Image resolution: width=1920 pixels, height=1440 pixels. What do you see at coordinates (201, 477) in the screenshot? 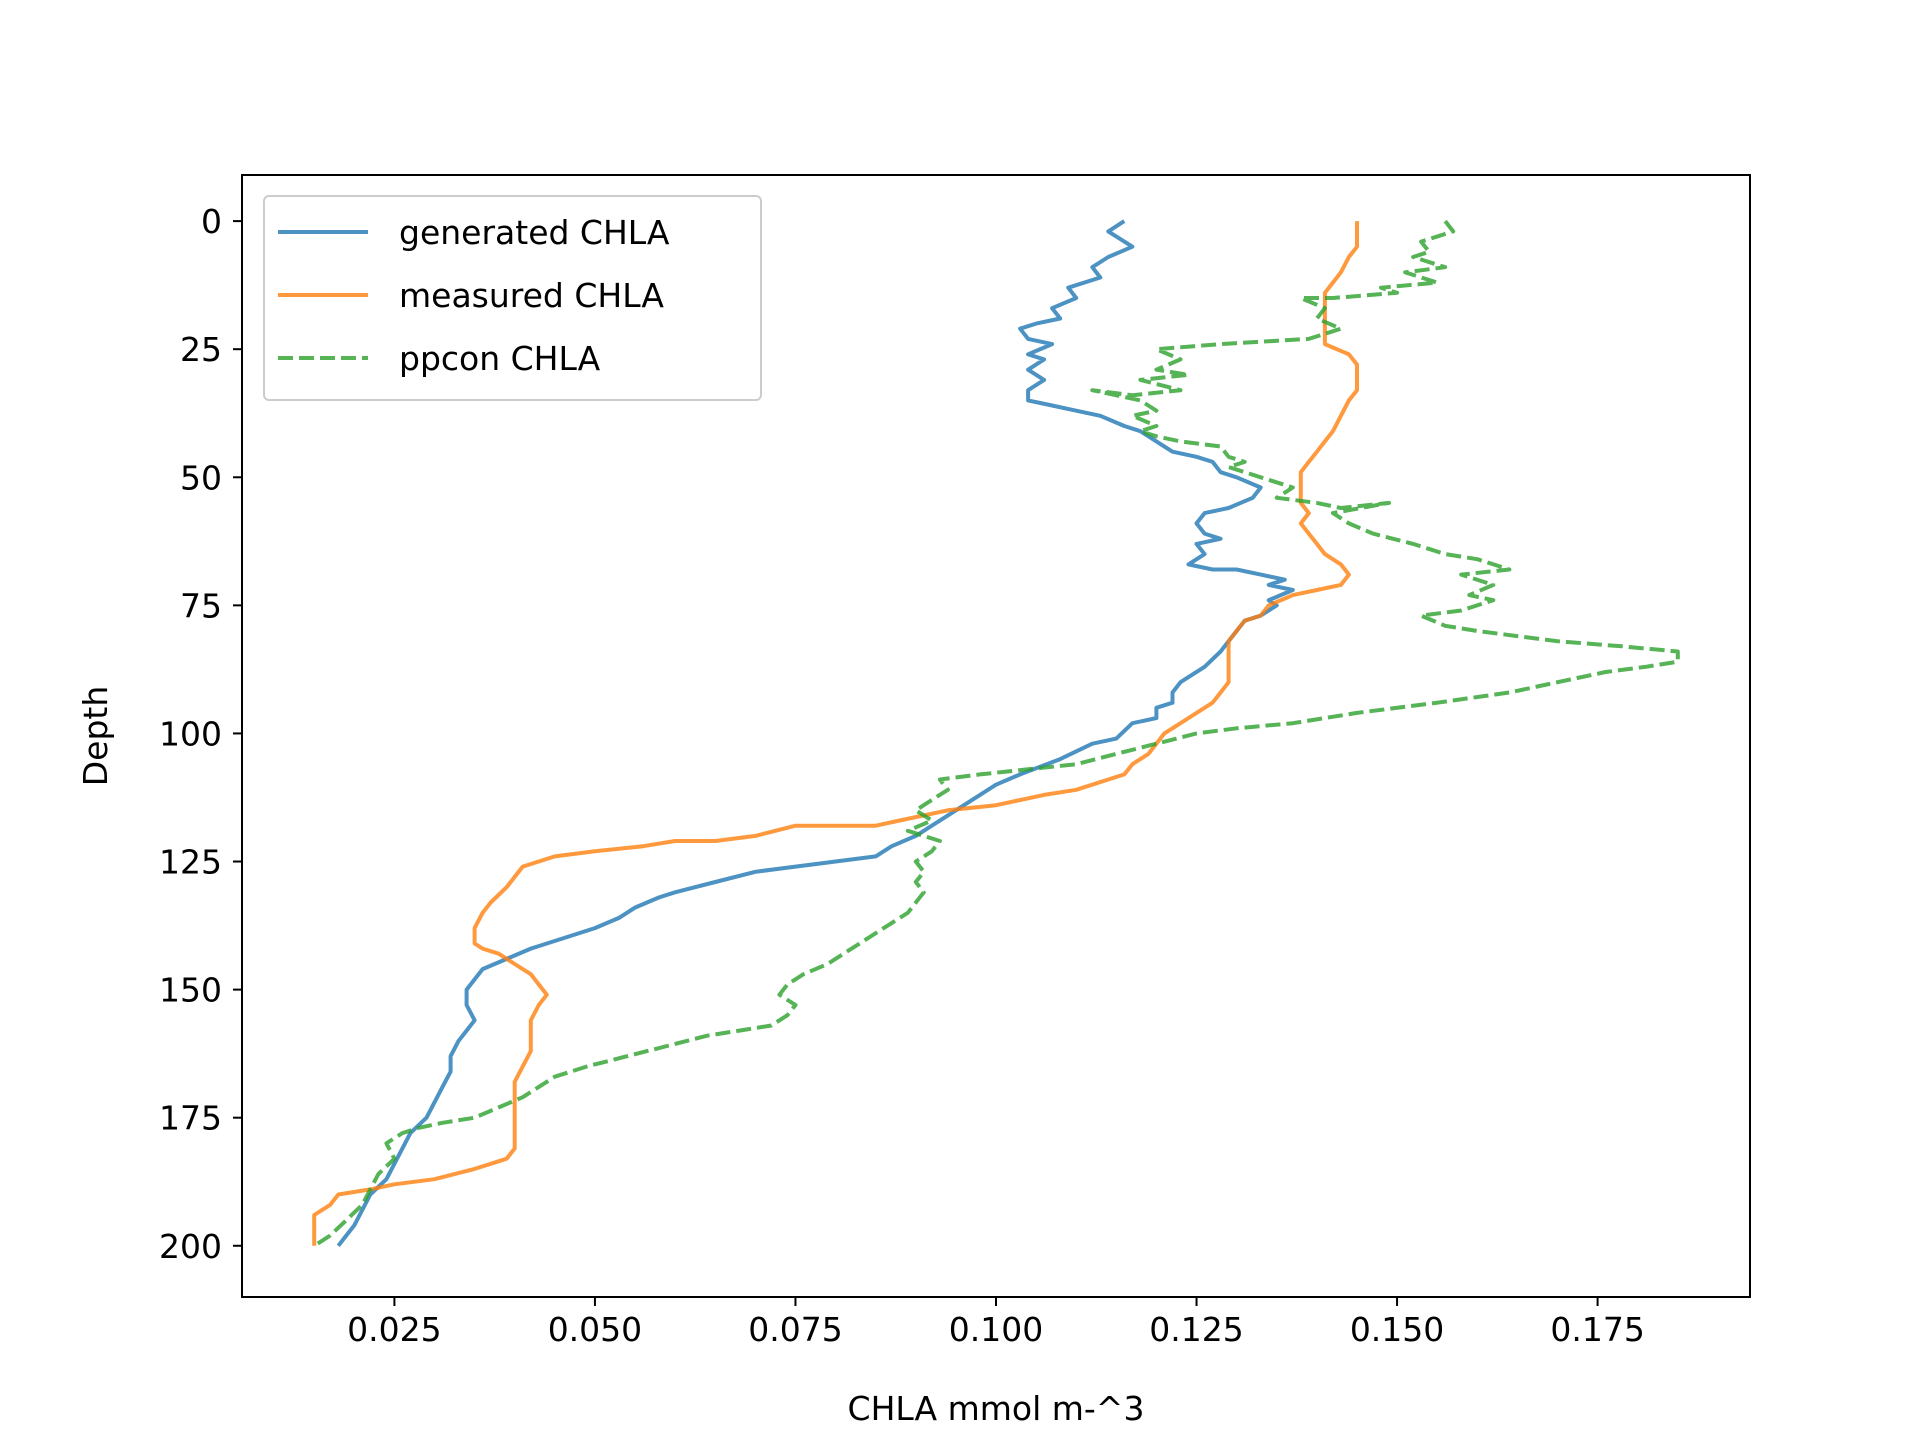
I see `y-tick-label: 50` at bounding box center [201, 477].